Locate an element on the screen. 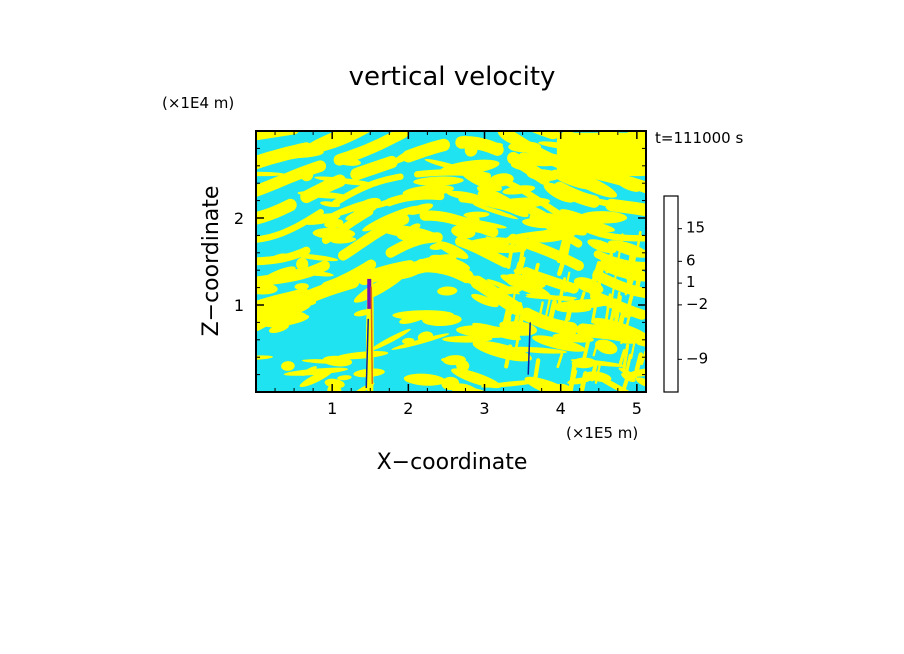 The image size is (904, 654). y-tick-label: 2 is located at coordinates (239, 218).